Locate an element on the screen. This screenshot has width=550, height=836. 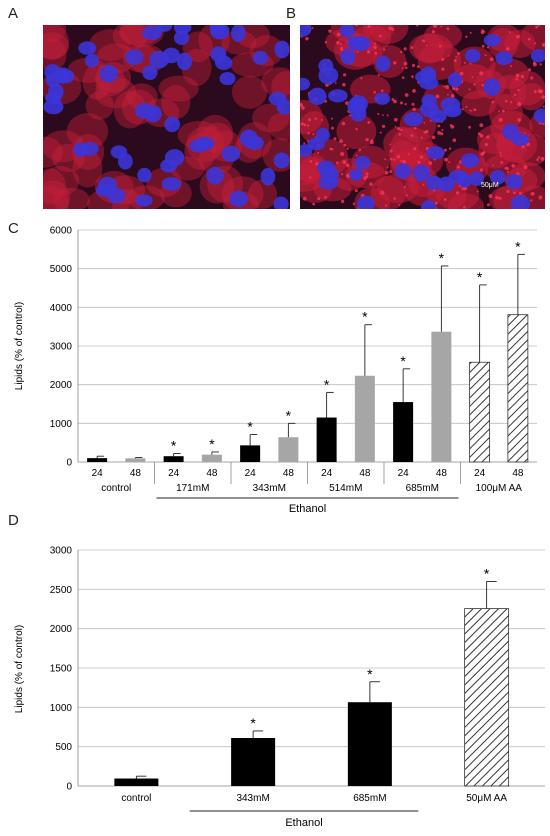
cell-layer is located at coordinates (422, 117).